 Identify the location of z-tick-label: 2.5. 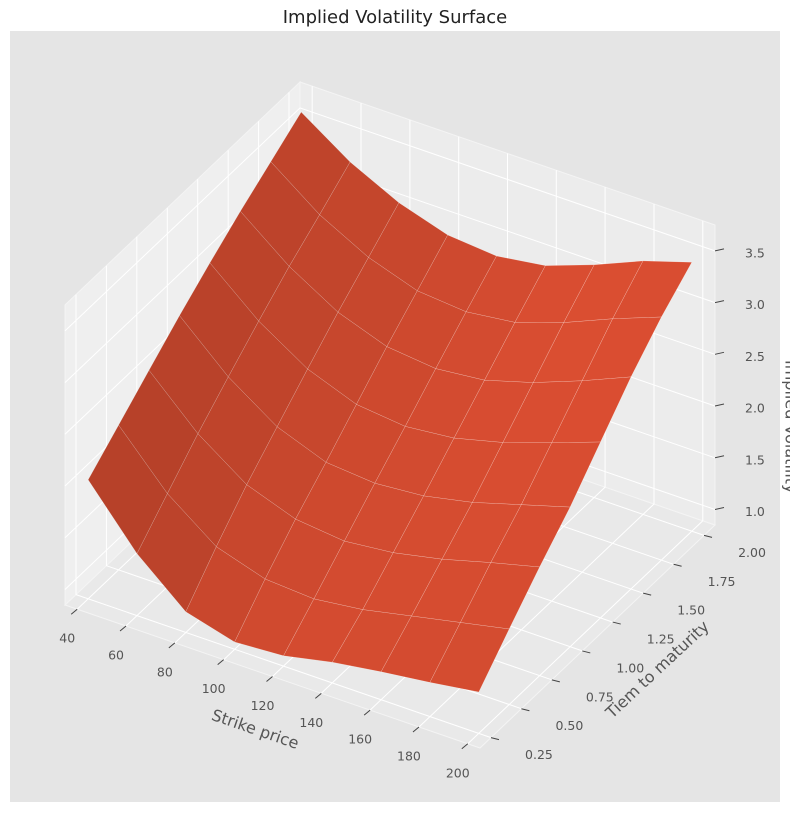
(755, 356).